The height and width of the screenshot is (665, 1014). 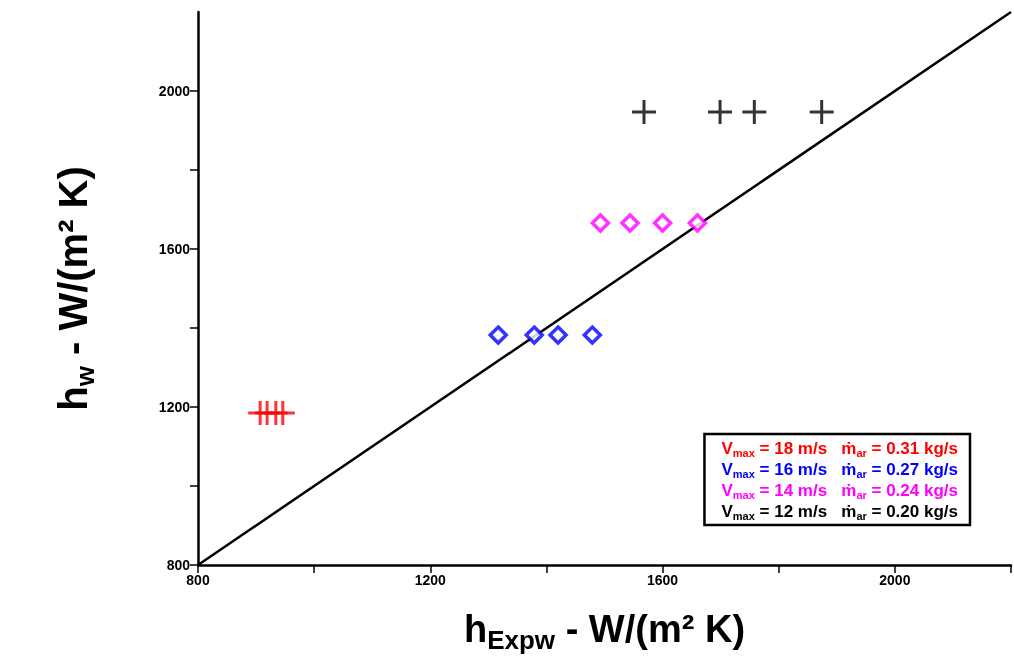 I want to click on y-tick-label: 1200, so click(x=174, y=407).